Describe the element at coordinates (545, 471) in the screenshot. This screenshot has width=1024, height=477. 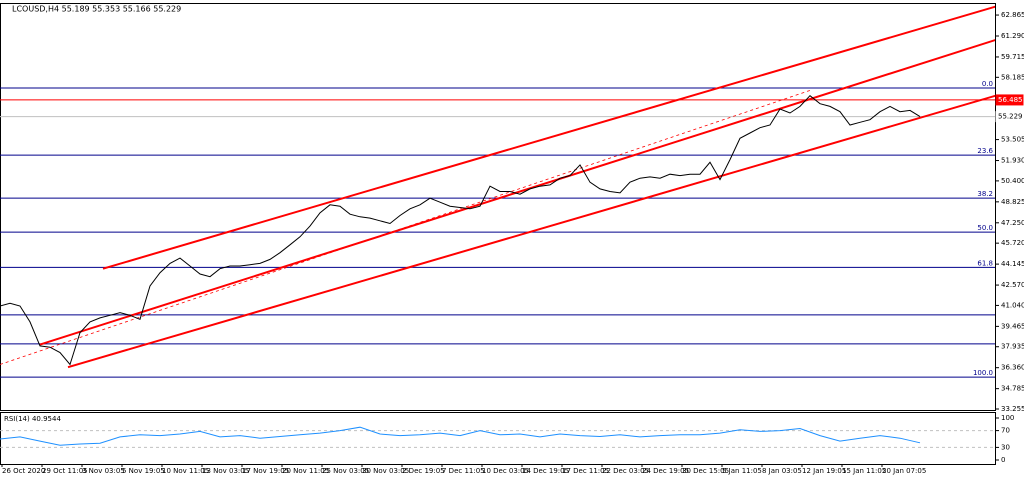
I see `x-tick-label: 14 Dec 19:05` at that location.